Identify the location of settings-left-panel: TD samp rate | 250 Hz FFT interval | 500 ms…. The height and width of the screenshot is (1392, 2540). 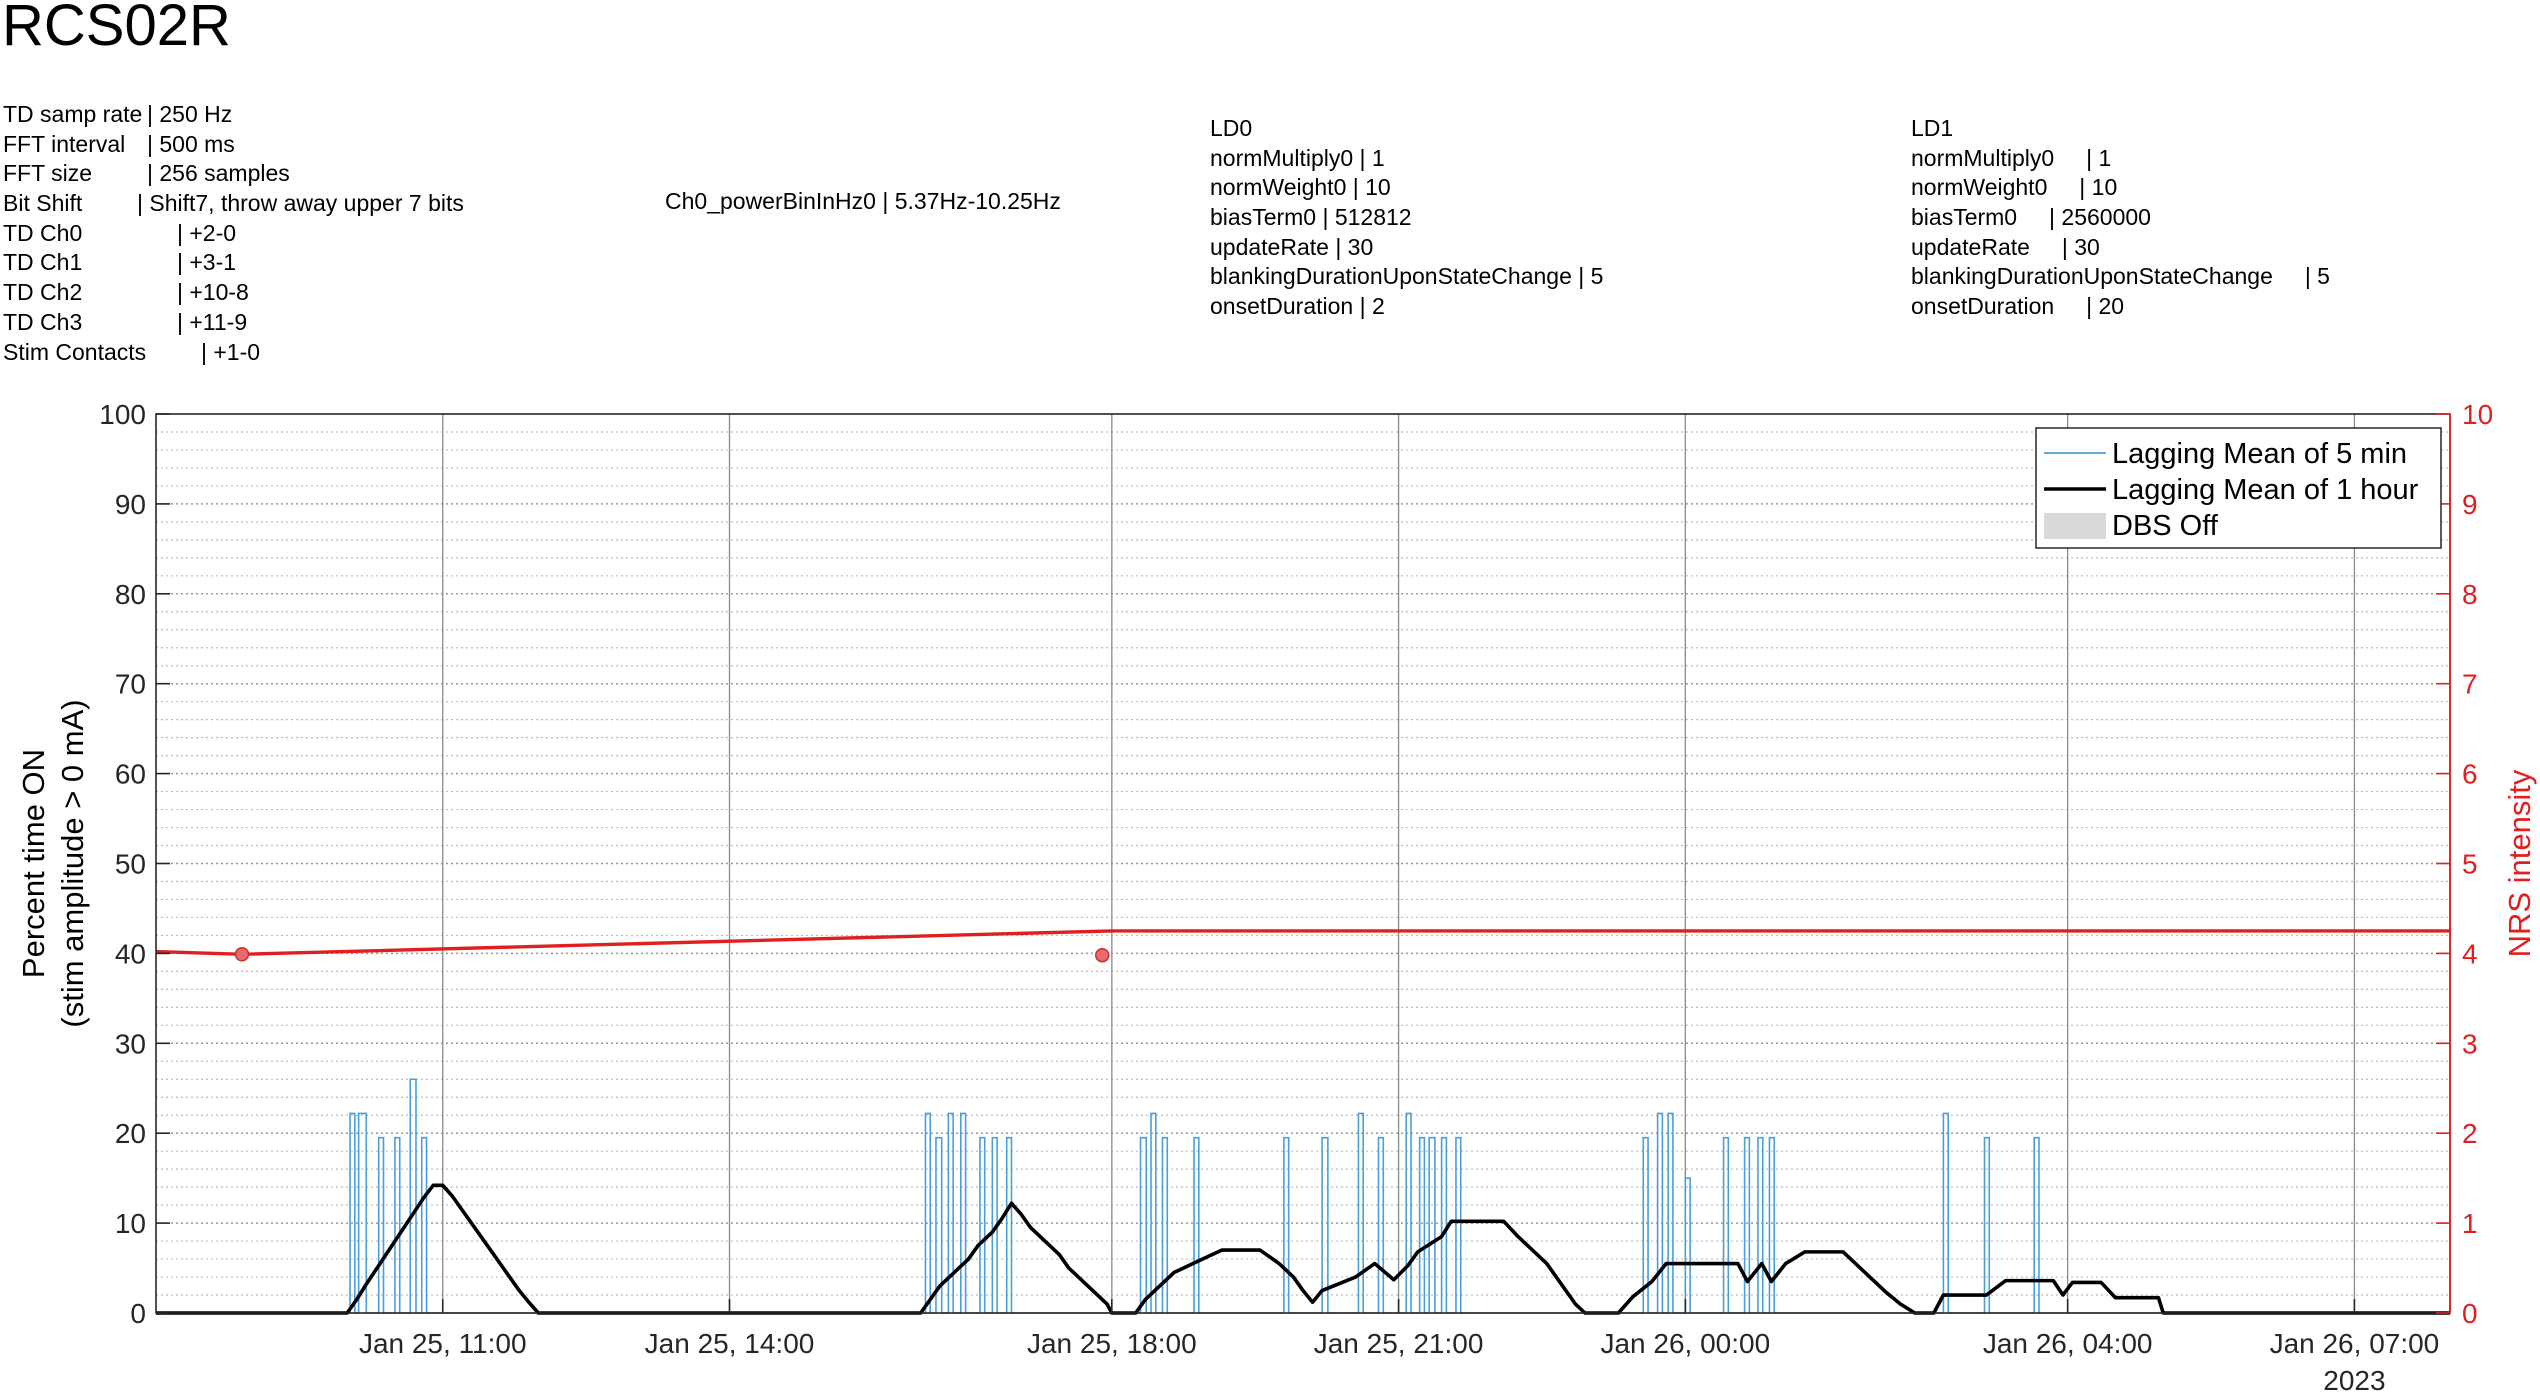
(233, 233).